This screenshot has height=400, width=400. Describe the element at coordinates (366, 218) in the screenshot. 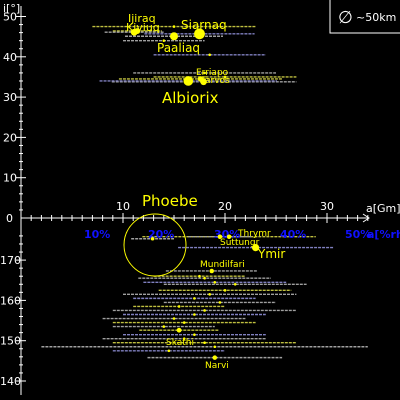

I see `x-axis-arrow` at that location.